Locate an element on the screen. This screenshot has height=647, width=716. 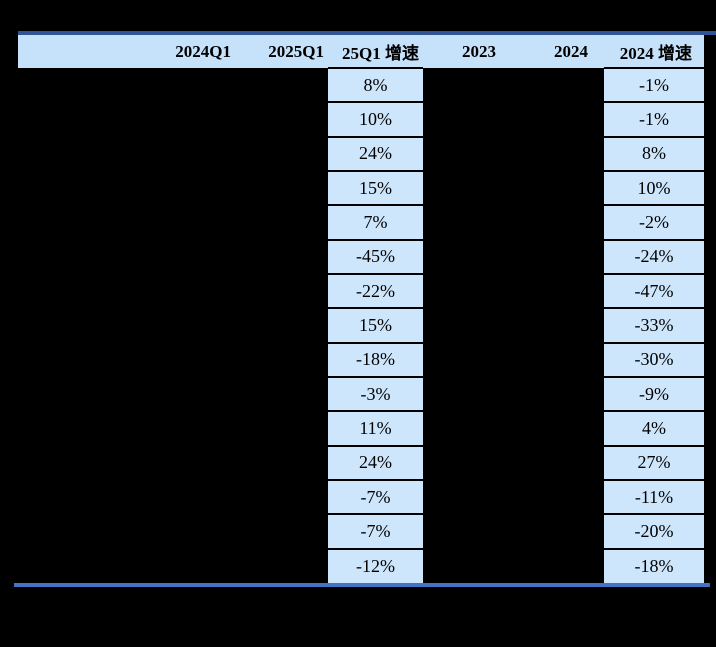
table-row: -7% -20% is located at coordinates (361, 531).